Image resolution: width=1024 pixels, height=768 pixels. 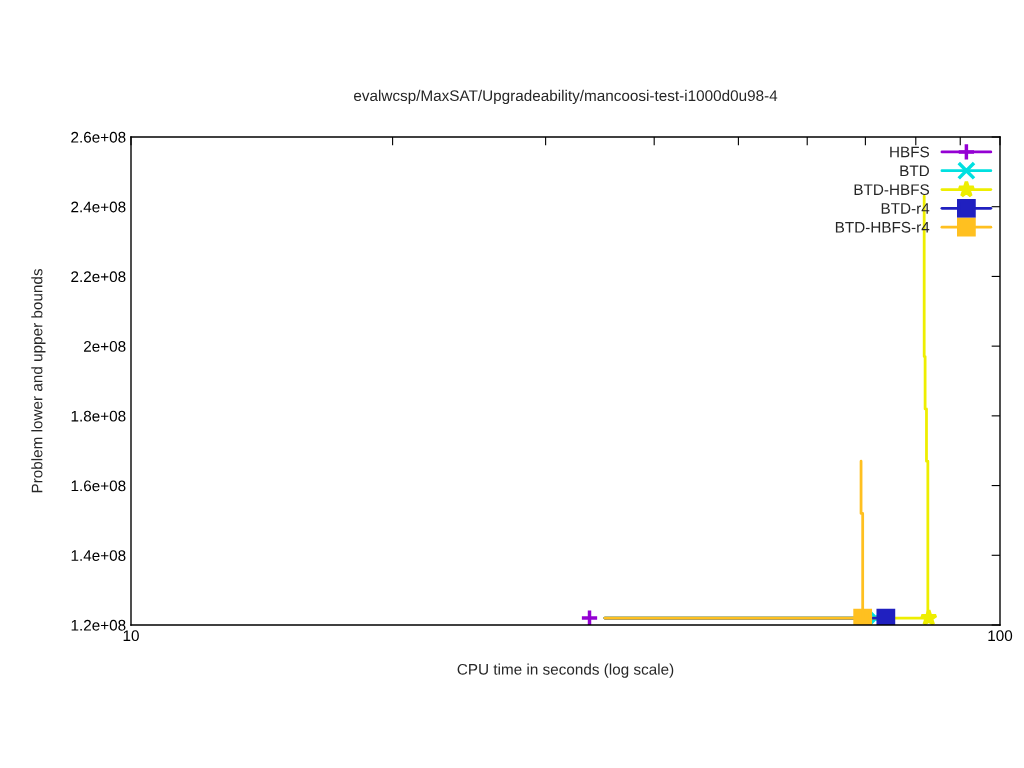 What do you see at coordinates (910, 152) in the screenshot?
I see `legend-label: HBFS` at bounding box center [910, 152].